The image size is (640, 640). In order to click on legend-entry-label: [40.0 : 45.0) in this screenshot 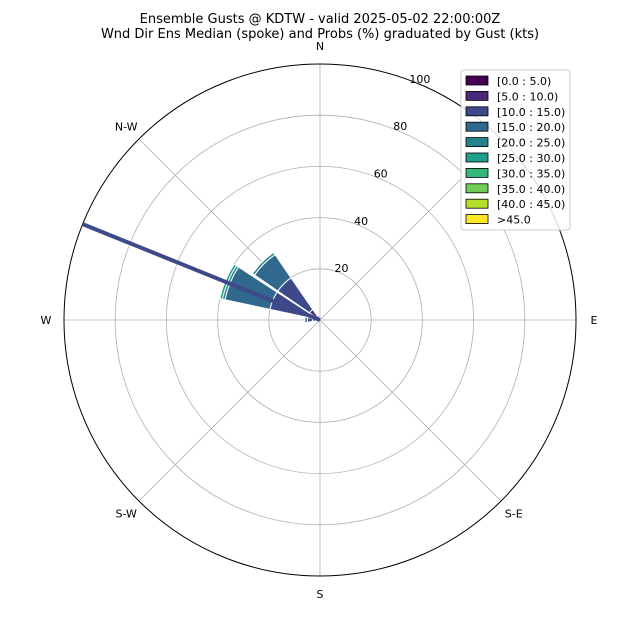, I will do `click(531, 204)`.